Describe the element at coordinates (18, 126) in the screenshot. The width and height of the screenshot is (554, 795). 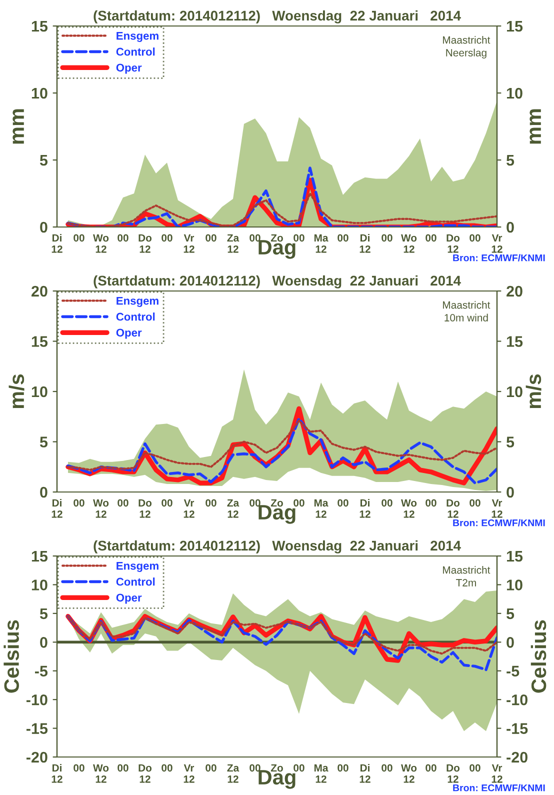
I see `y-axis-title: mm` at that location.